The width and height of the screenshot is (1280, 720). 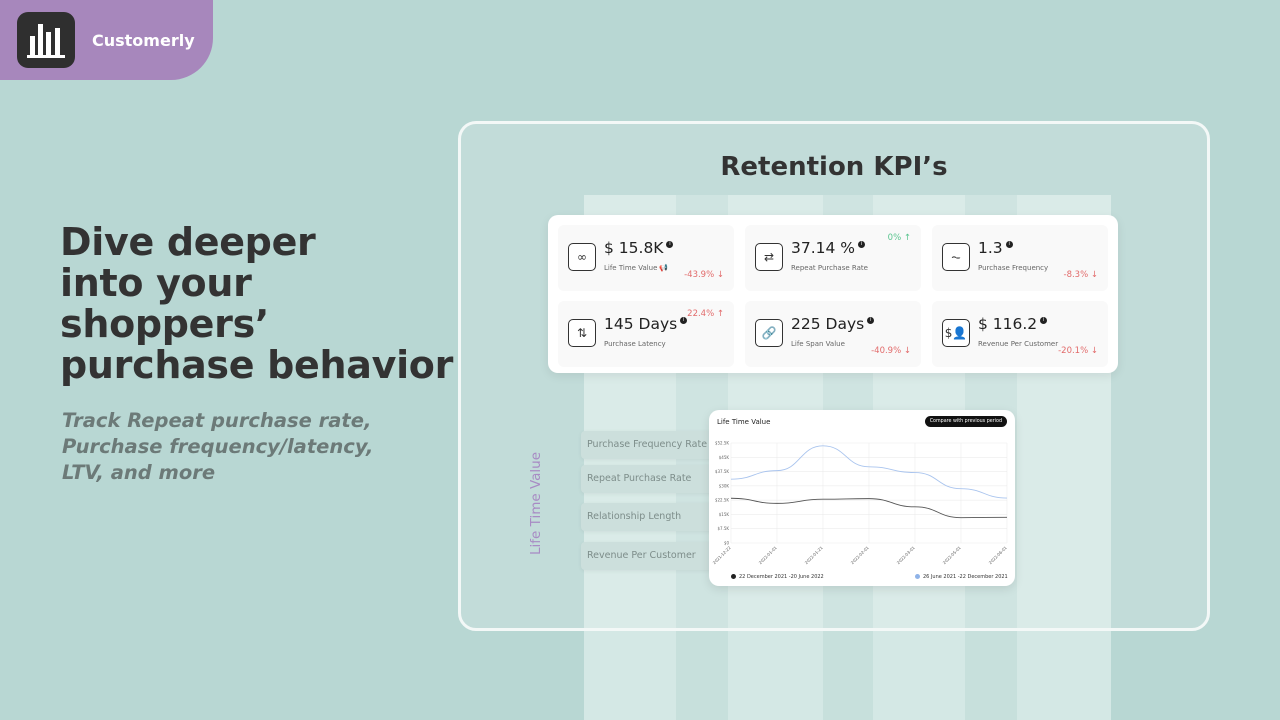 What do you see at coordinates (651, 445) in the screenshot?
I see `metric-button-purchase-frequency-rate: Purchase Frequency Rate` at bounding box center [651, 445].